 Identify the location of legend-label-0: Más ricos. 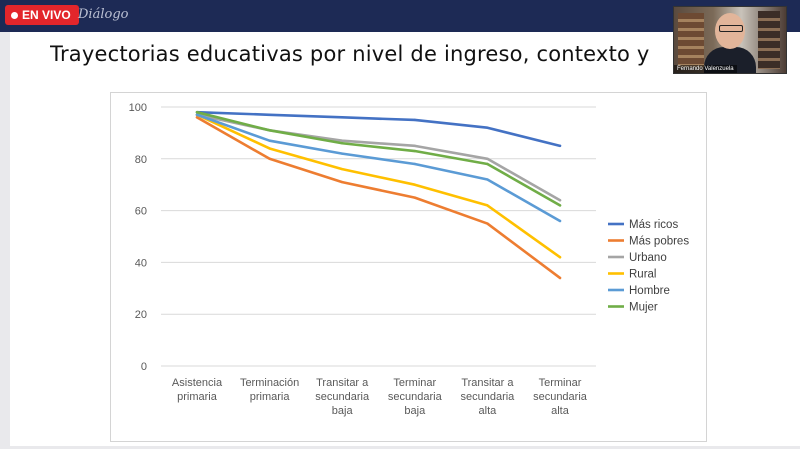
(653, 225).